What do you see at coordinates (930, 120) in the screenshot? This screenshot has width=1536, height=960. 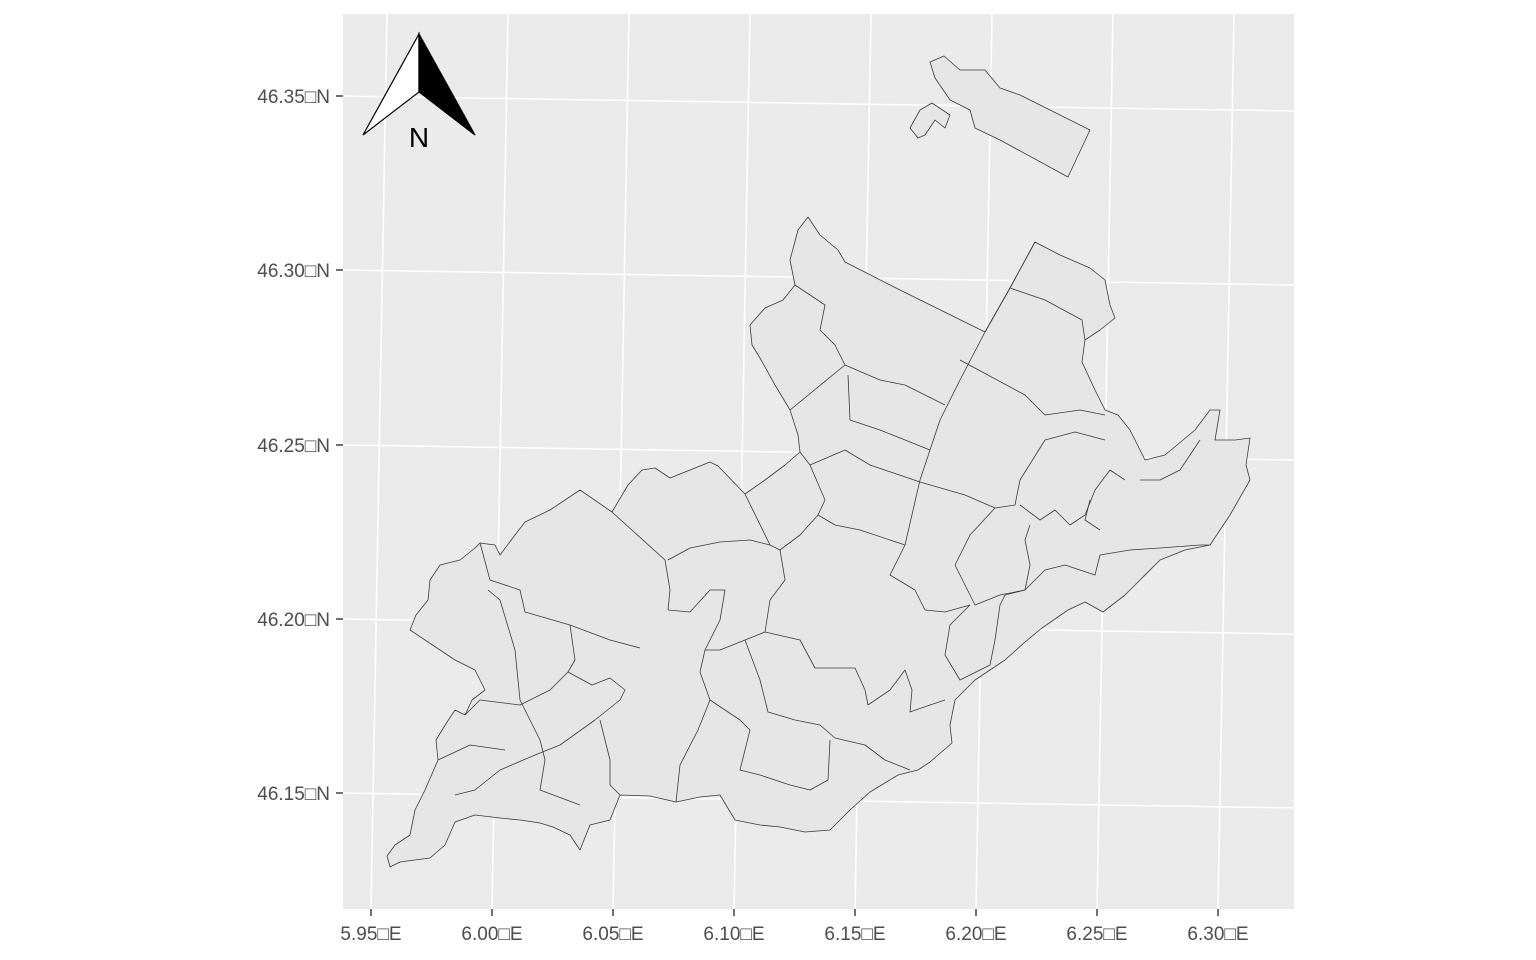 I see `northern-exclave-small` at bounding box center [930, 120].